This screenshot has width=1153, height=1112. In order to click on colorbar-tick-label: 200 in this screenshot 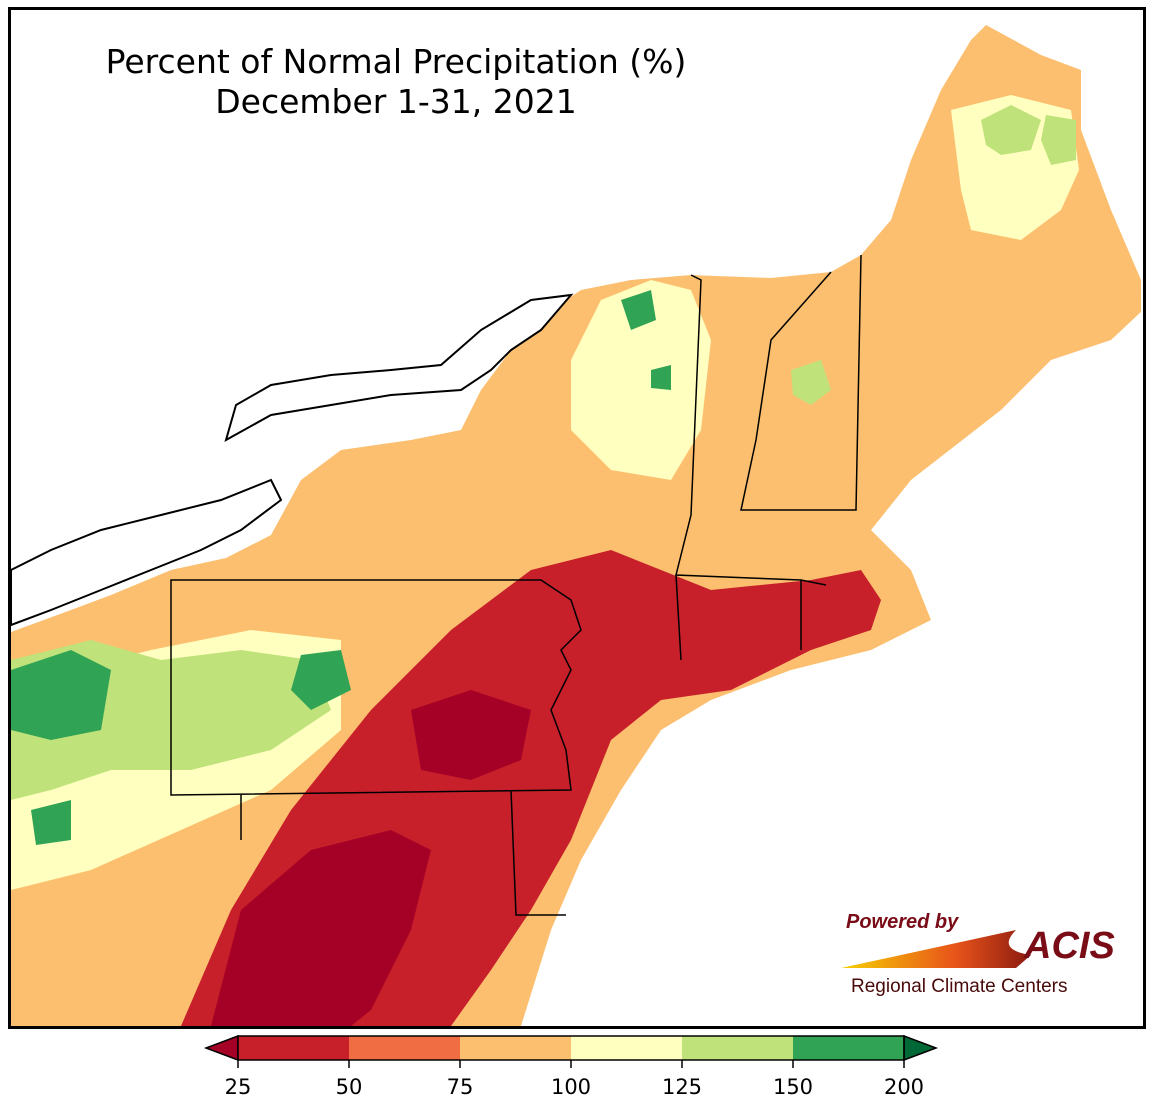, I will do `click(904, 1087)`.